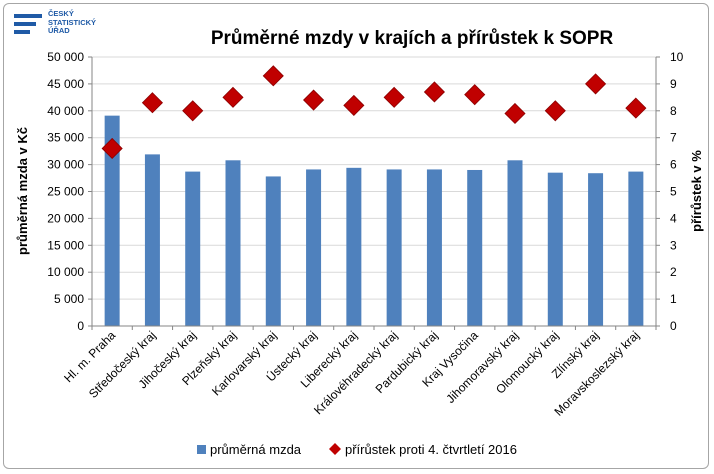  What do you see at coordinates (482, 367) in the screenshot?
I see `x-tick-label: Jihomoravský kraj` at bounding box center [482, 367].